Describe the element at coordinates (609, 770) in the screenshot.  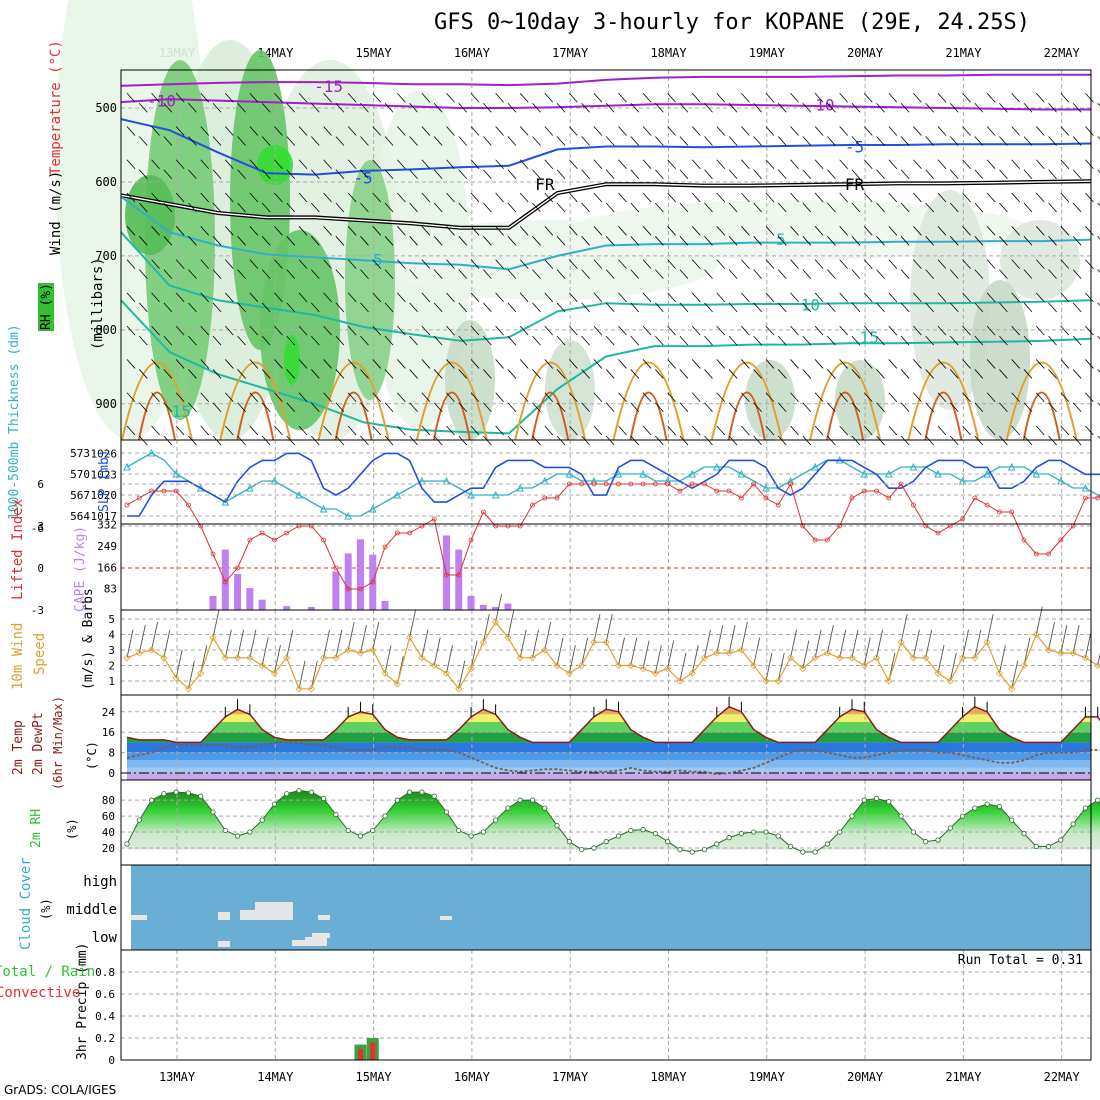
I see `temp-band` at that location.